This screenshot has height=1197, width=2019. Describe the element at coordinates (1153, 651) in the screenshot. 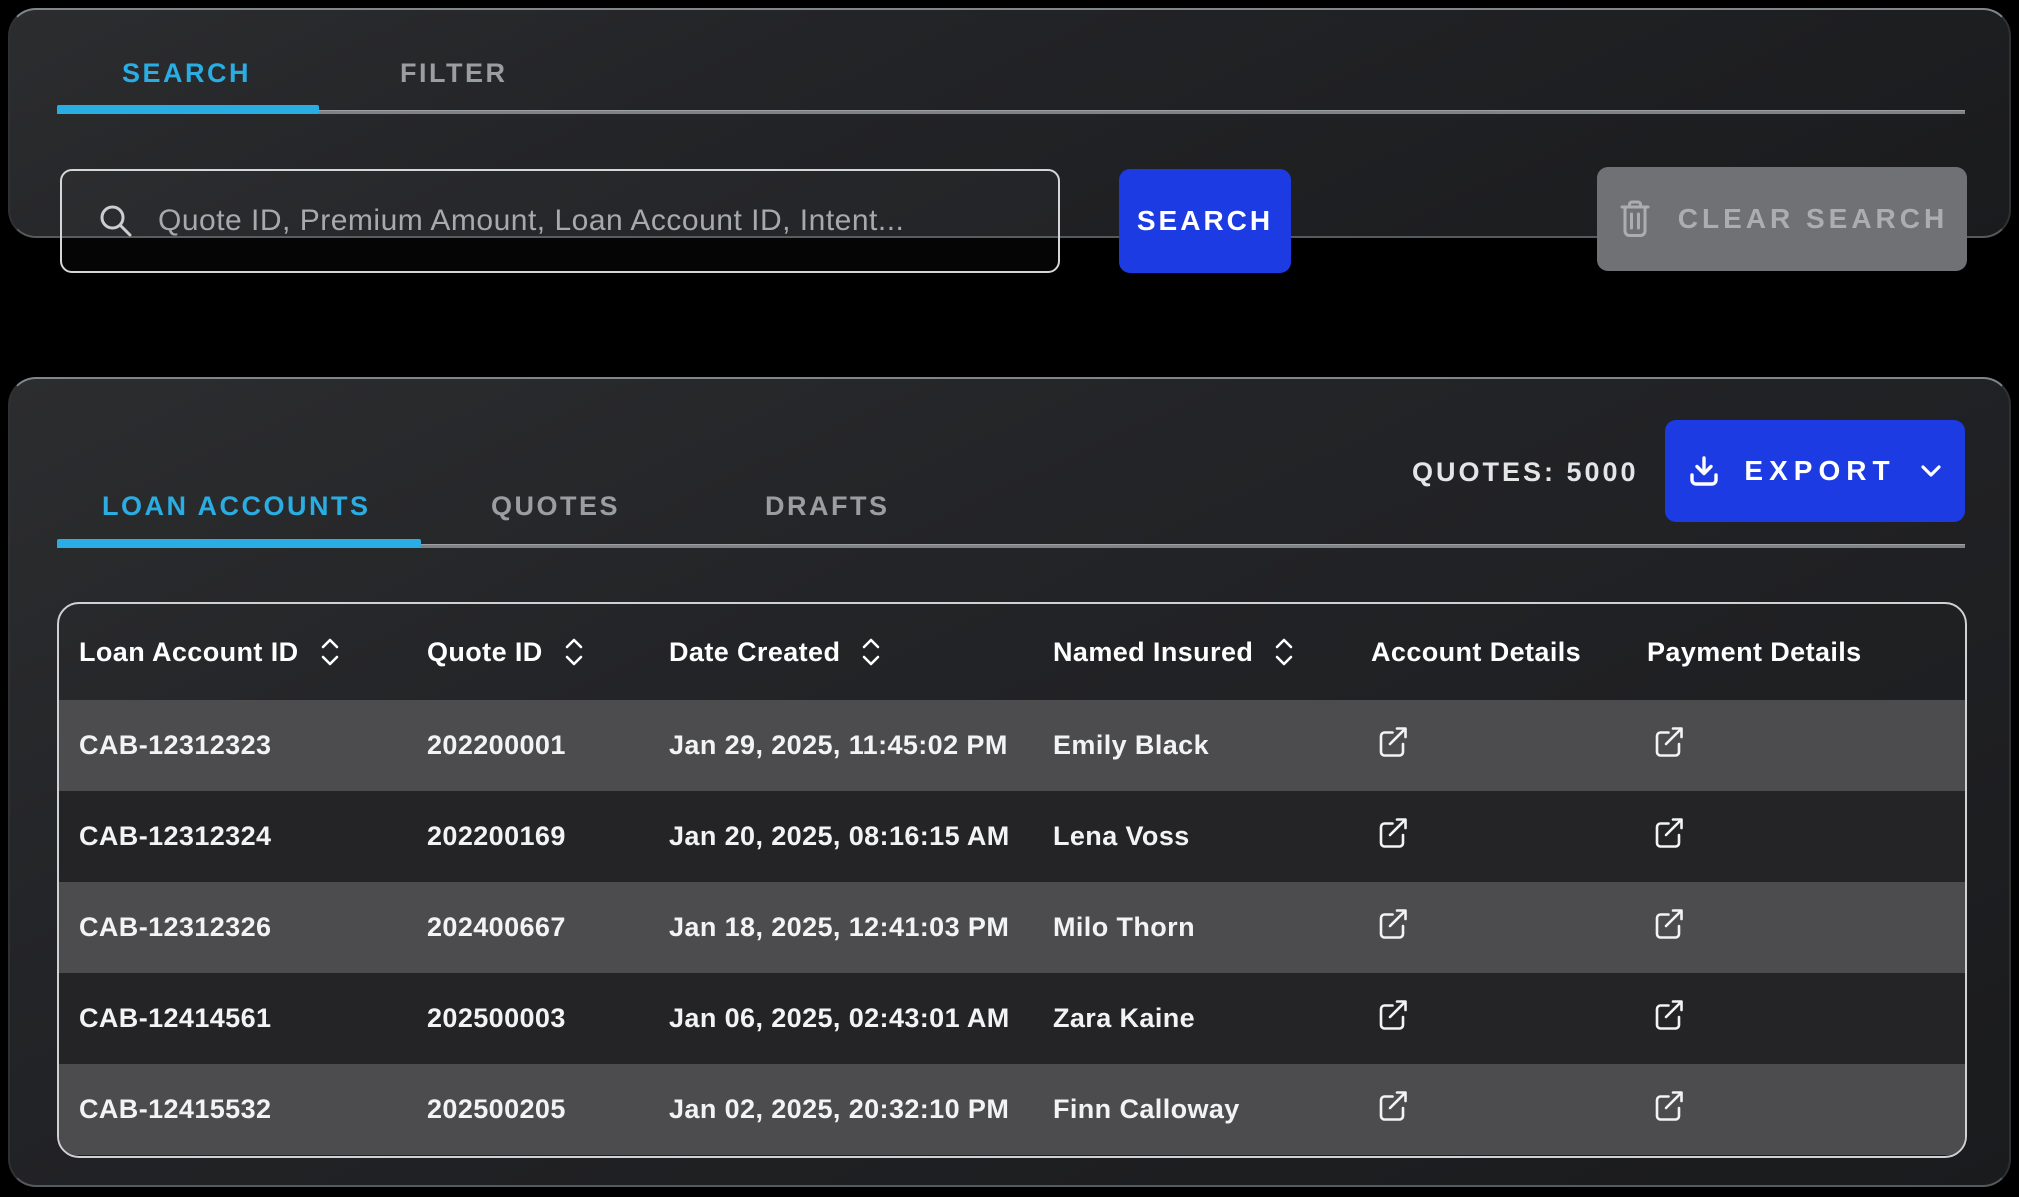

I see `column-label: Named Insured` at that location.